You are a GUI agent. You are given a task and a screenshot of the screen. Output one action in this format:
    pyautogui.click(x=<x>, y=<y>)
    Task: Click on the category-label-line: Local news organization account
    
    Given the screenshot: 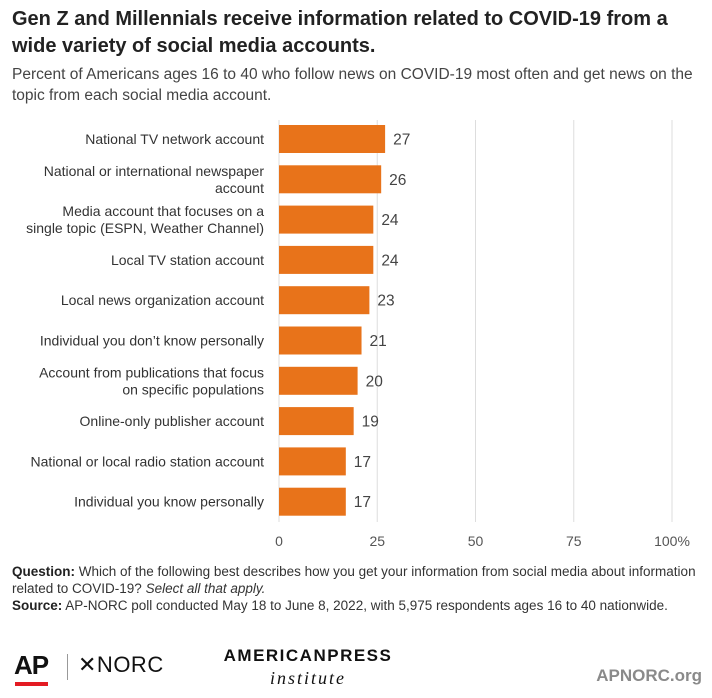 What is the action you would take?
    pyautogui.click(x=162, y=300)
    